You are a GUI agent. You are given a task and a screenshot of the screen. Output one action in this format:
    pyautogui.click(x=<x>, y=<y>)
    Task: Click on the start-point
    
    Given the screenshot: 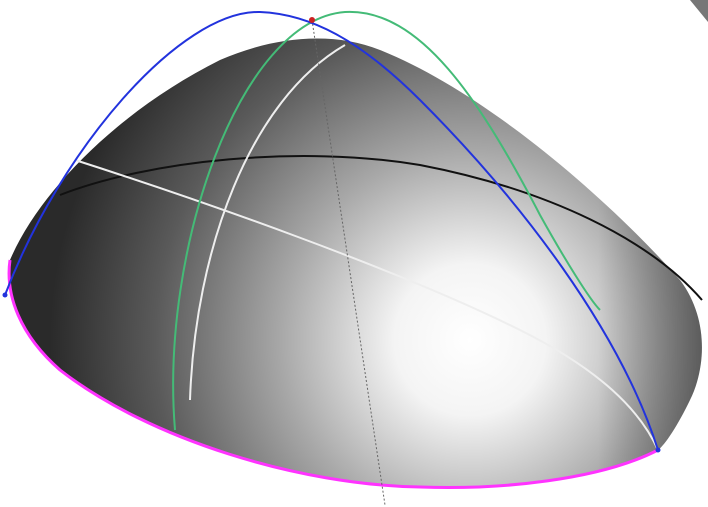 What is the action you would take?
    pyautogui.click(x=5, y=295)
    